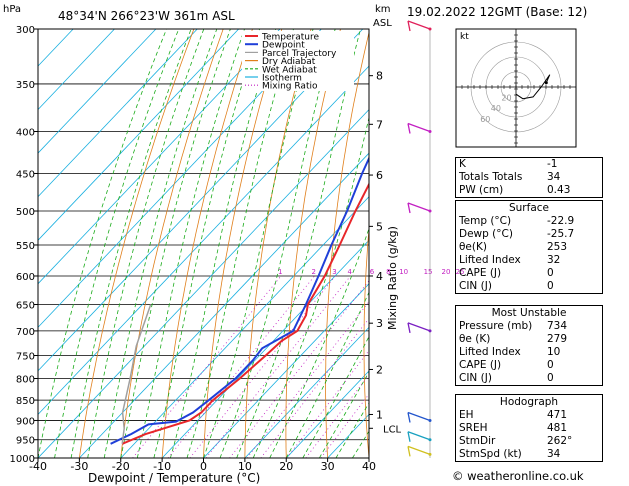  What do you see at coordinates (529, 339) in the screenshot?
I see `table-row: θe (K) 279` at bounding box center [529, 339].